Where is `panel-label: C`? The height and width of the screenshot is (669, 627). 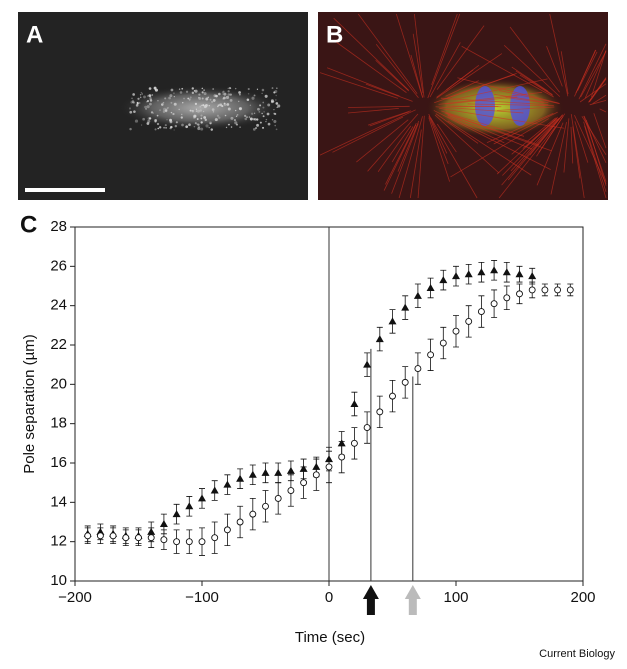 panel-label: C is located at coordinates (28, 224).